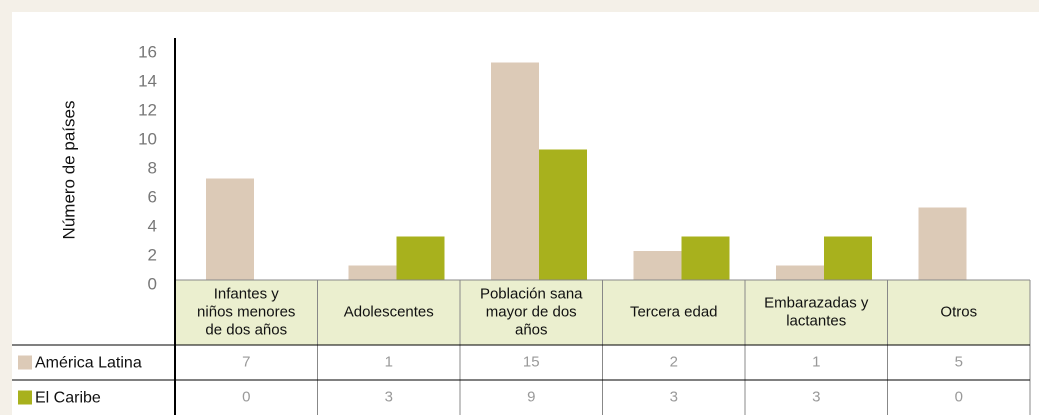 Image resolution: width=1039 pixels, height=415 pixels. Describe the element at coordinates (389, 311) in the screenshot. I see `x-tick-label: Adolescentes` at that location.